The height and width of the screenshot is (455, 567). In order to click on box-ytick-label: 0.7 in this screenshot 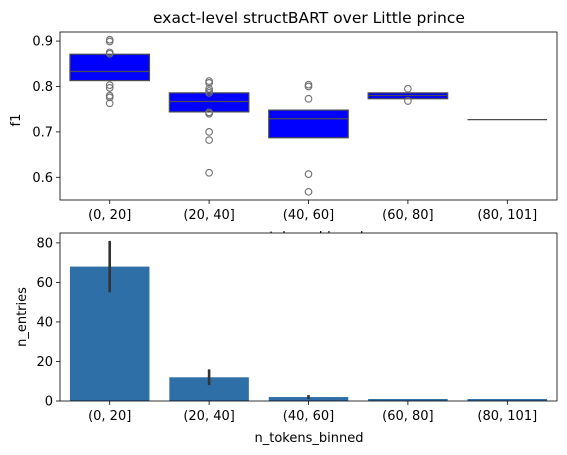, I will do `click(42, 132)`.